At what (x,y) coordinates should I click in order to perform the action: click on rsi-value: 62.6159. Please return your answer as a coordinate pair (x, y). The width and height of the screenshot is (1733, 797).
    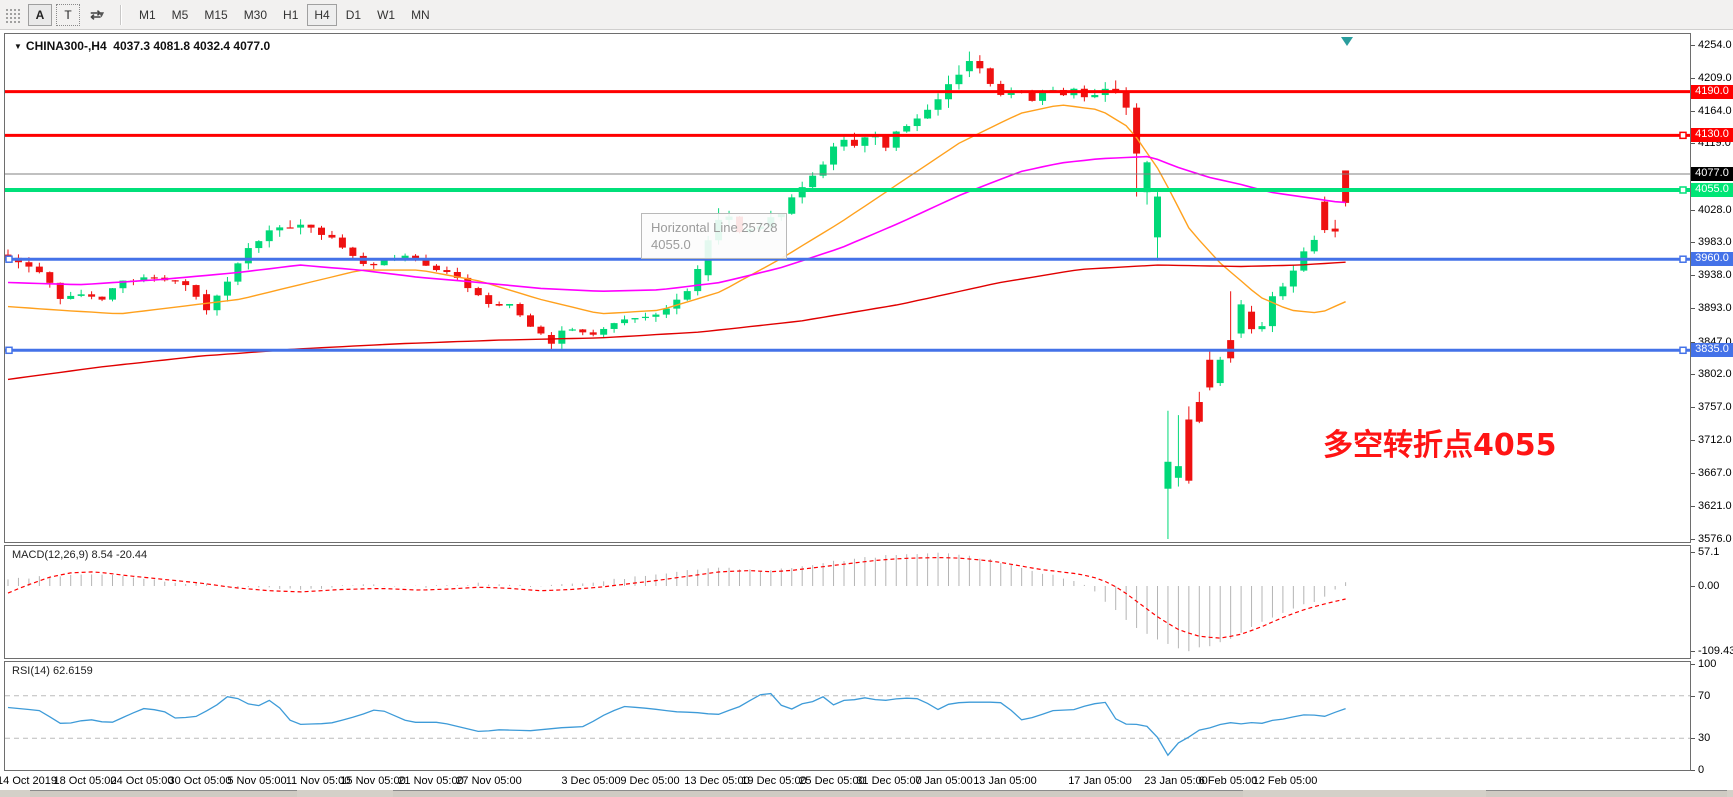
    Looking at the image, I should click on (72, 671).